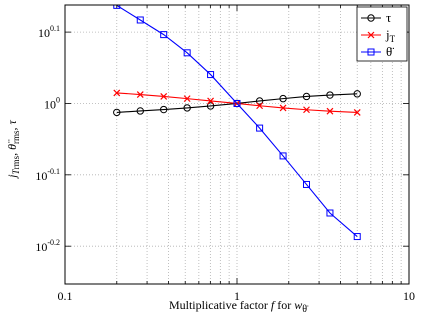  What do you see at coordinates (237, 296) in the screenshot?
I see `x-tick-label: 1` at bounding box center [237, 296].